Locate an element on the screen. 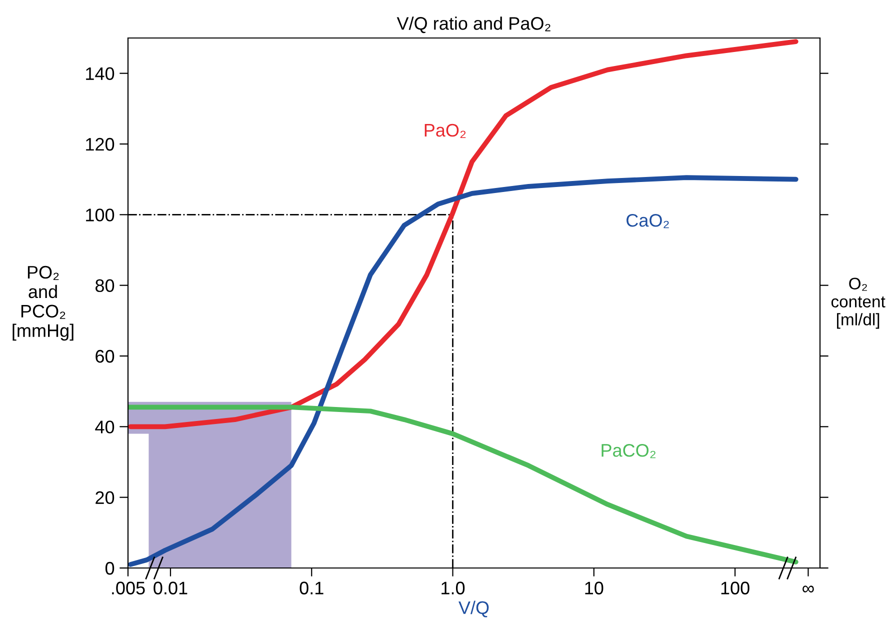 The height and width of the screenshot is (621, 896). x-axis-title: V/Q is located at coordinates (473, 609).